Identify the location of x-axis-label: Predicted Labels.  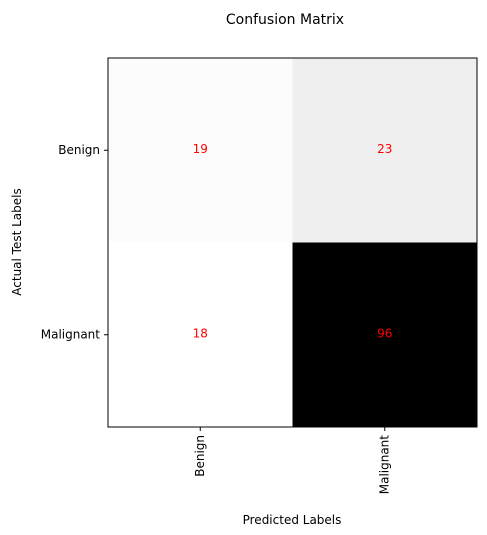
(292, 520).